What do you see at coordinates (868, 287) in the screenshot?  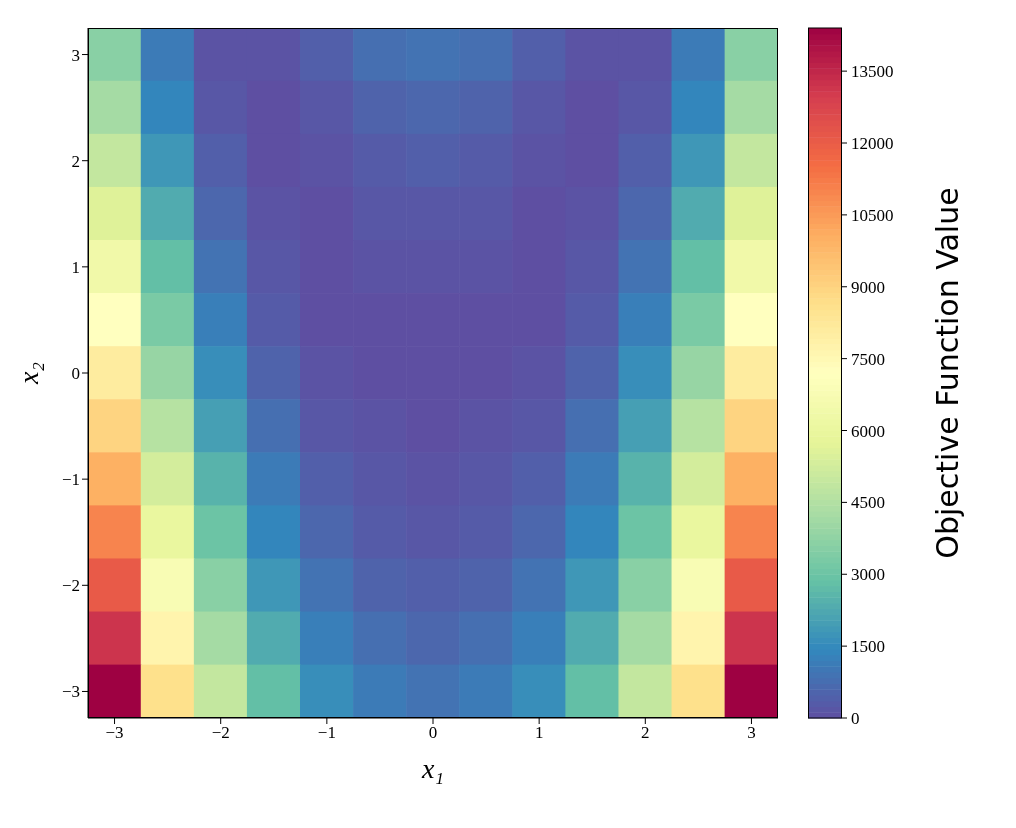 I see `color-bar-label: 9000` at bounding box center [868, 287].